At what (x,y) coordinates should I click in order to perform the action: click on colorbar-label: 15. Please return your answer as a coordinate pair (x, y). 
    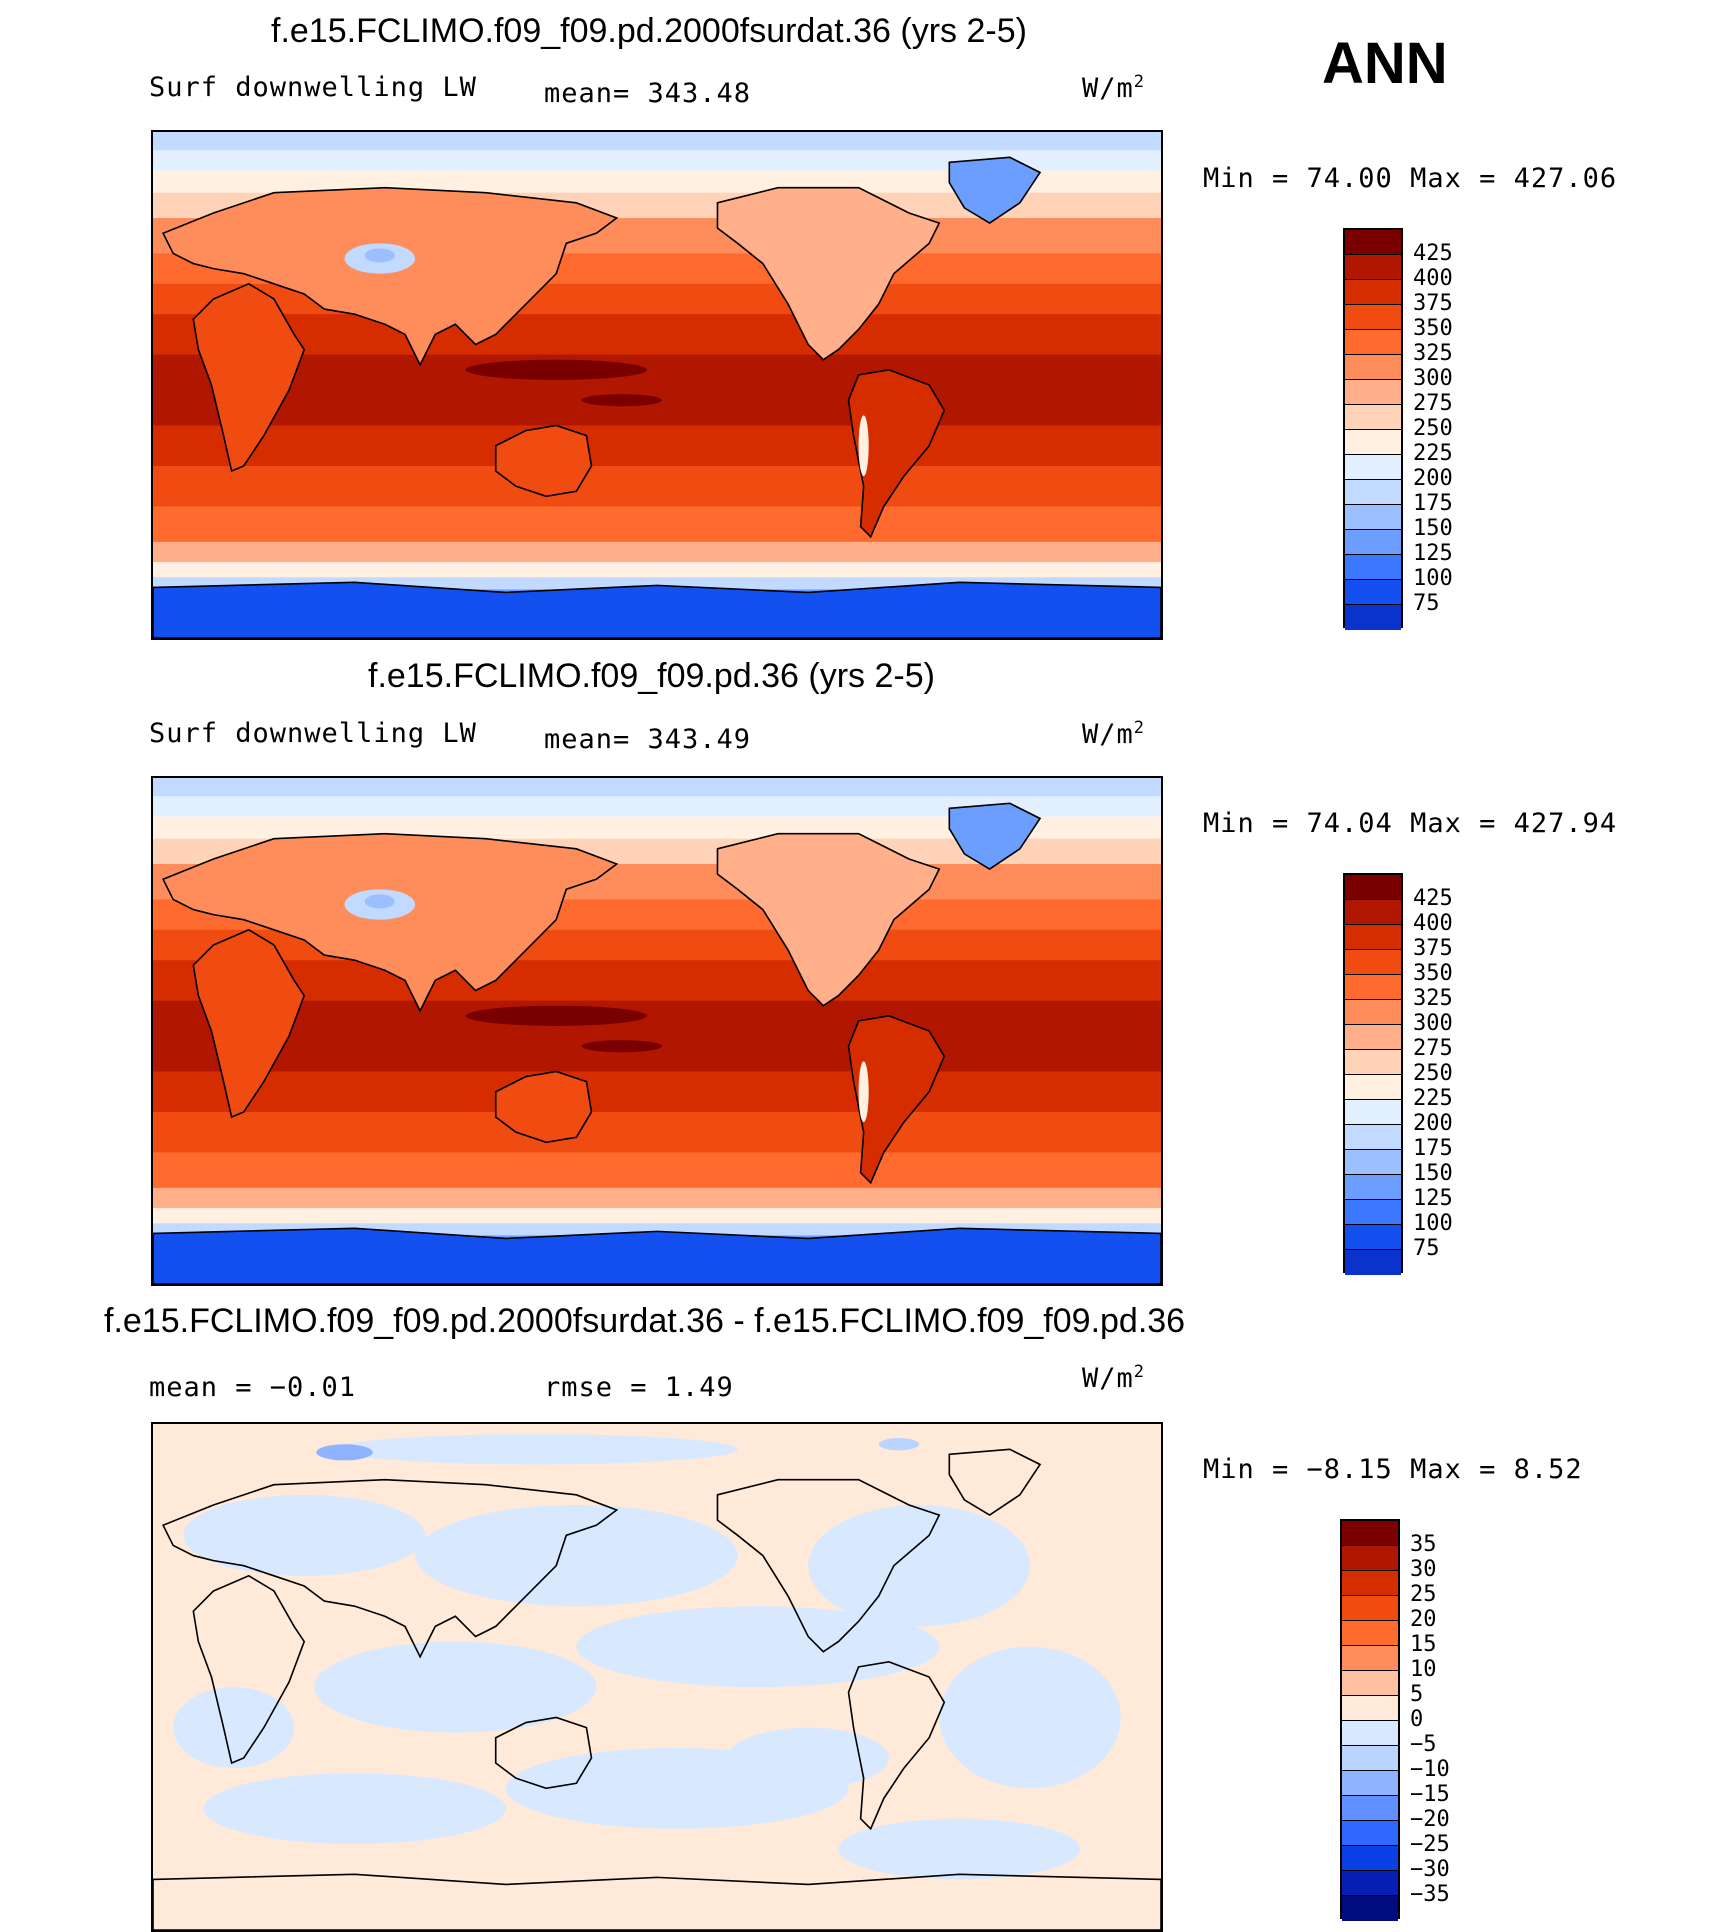
    Looking at the image, I should click on (1423, 1644).